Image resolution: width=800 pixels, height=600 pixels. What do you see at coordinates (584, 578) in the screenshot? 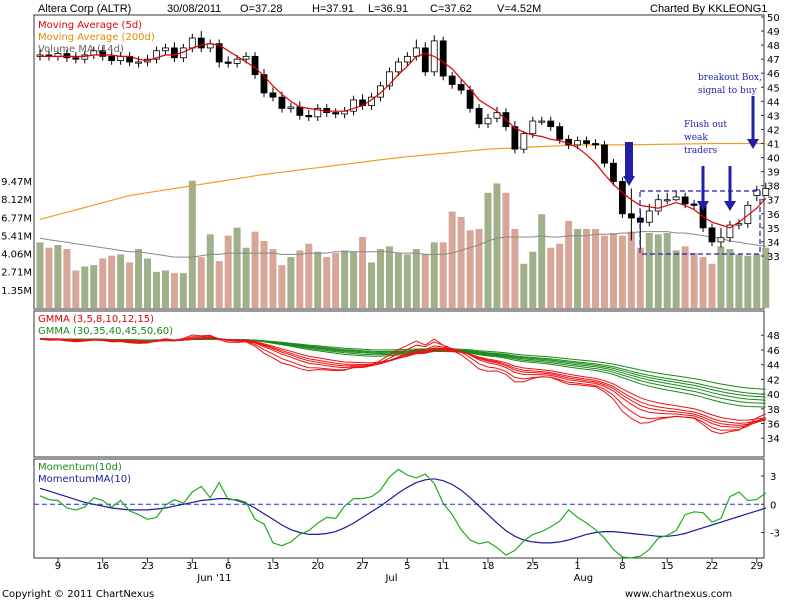
I see `x-month-label: Aug` at bounding box center [584, 578].